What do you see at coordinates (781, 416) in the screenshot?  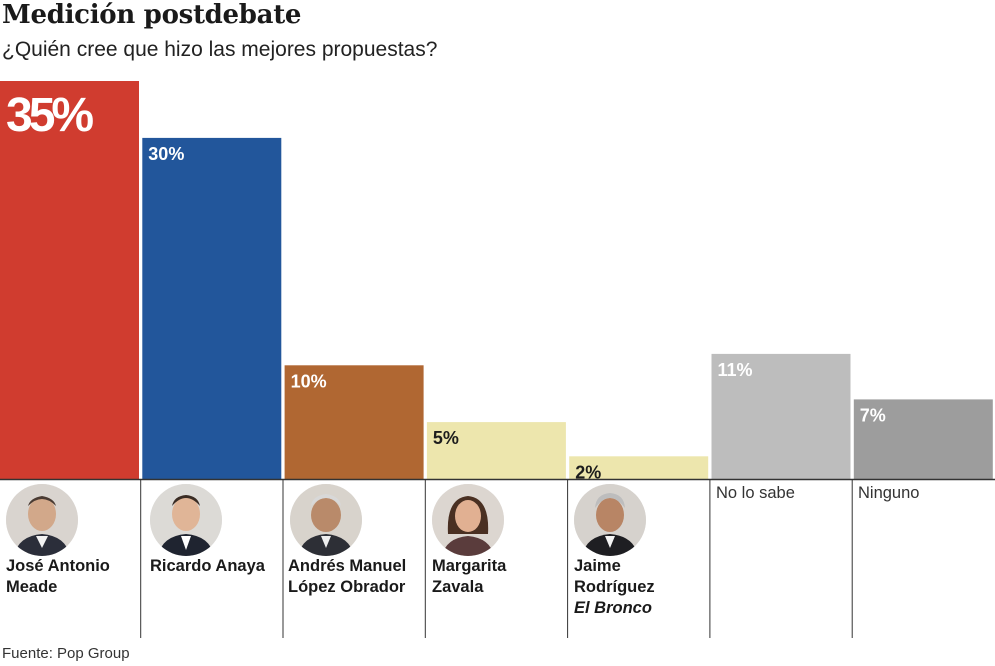 I see `bar-no-lo-sabe` at bounding box center [781, 416].